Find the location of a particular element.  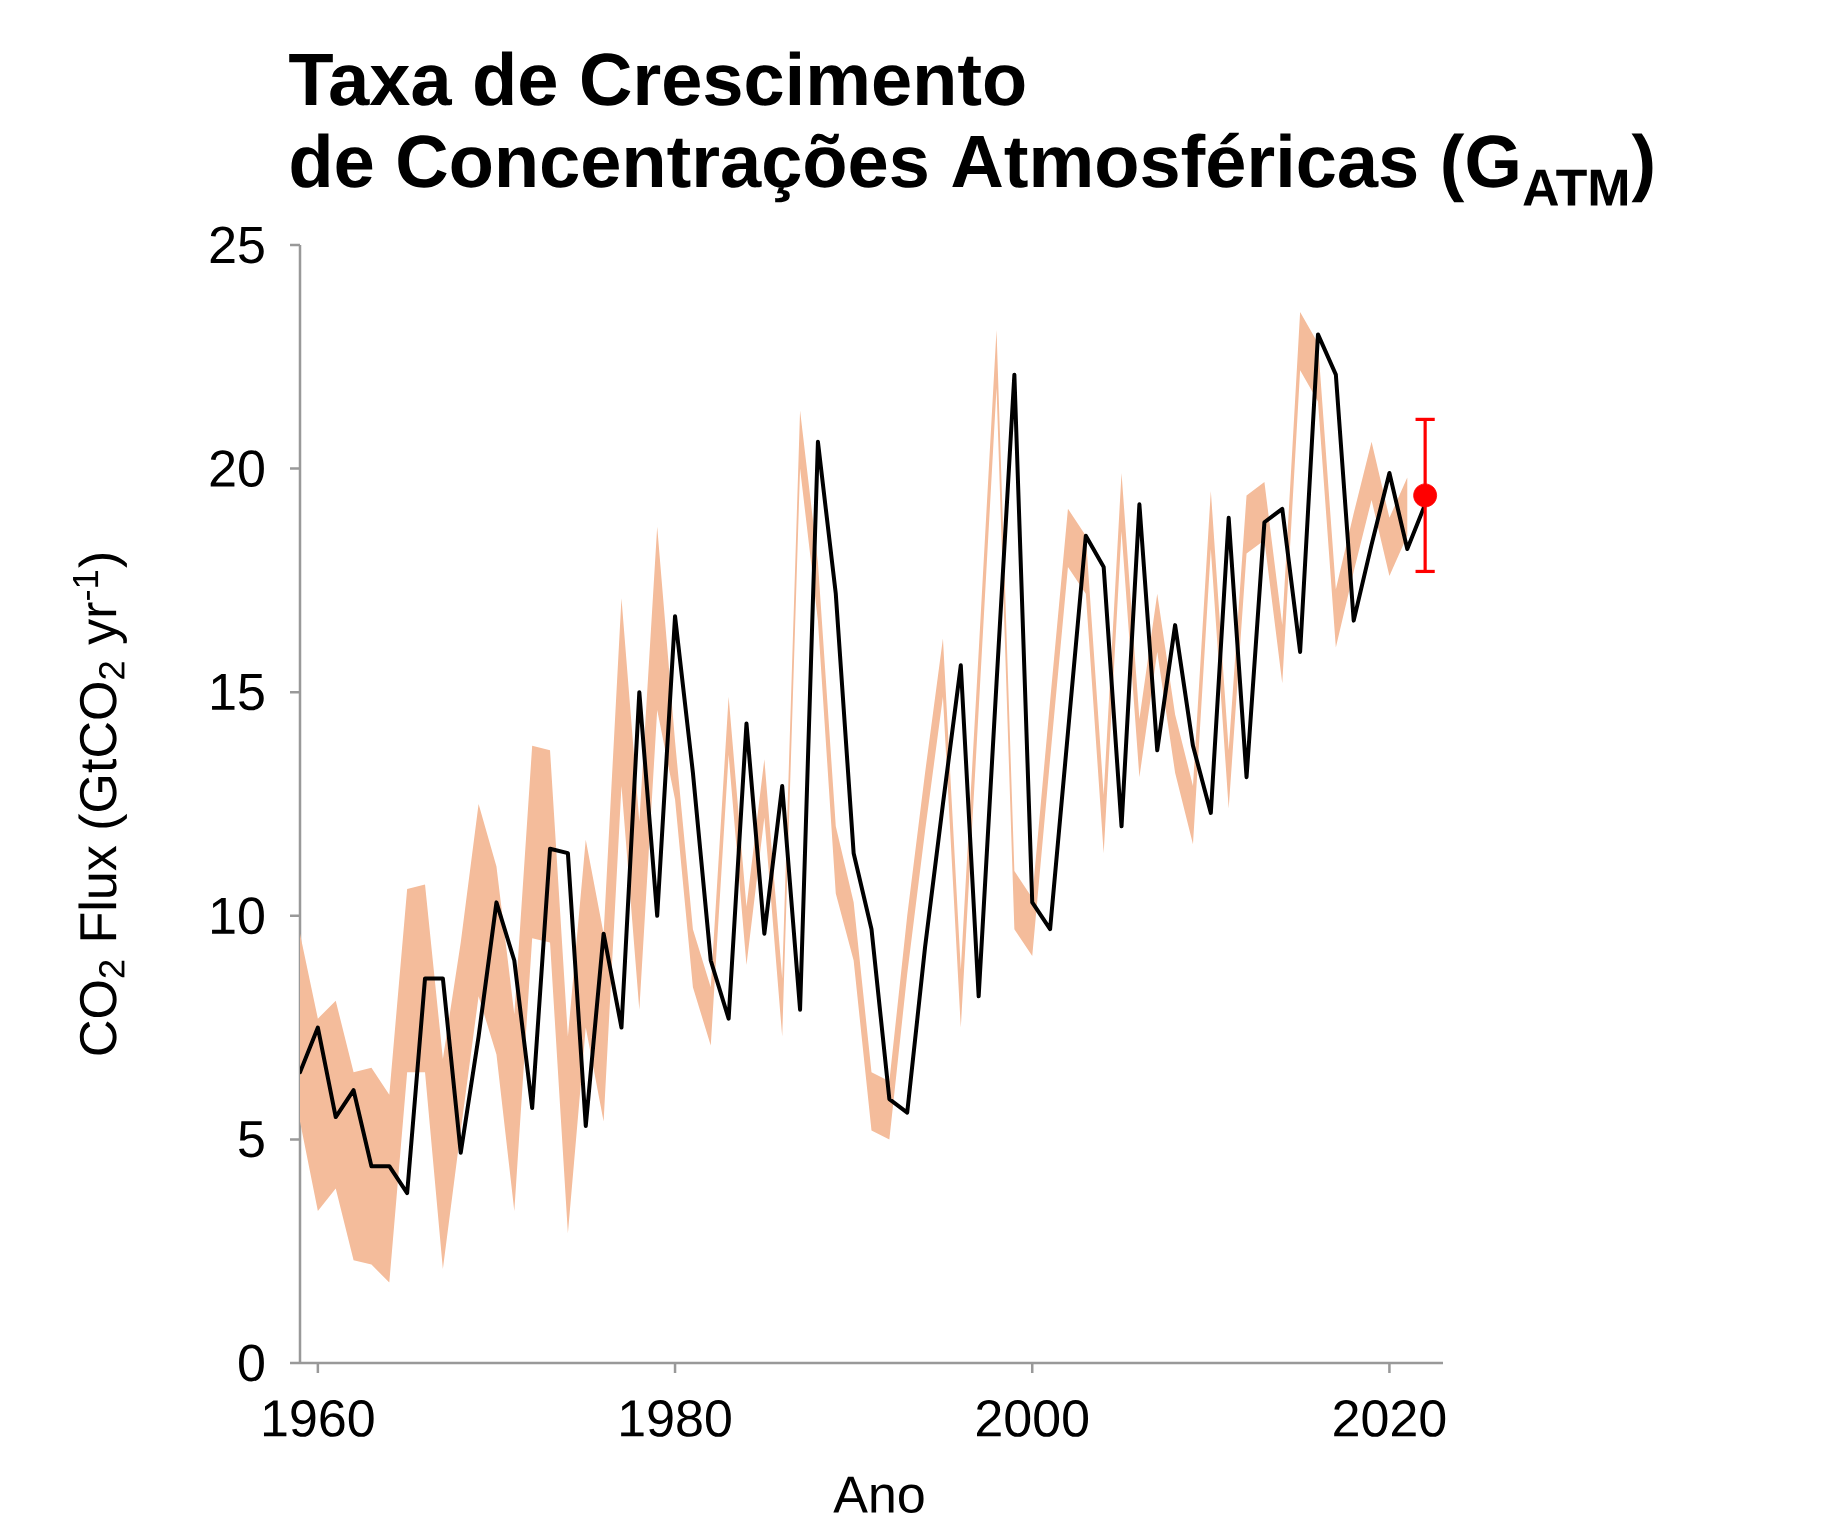

x-tick-label: 1980 is located at coordinates (676, 1418).